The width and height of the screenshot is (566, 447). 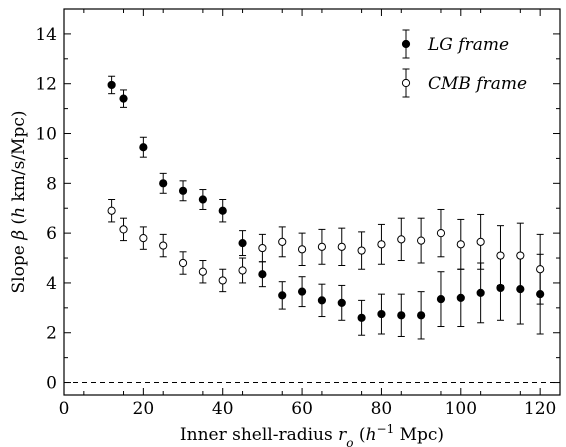 I want to click on legend-cmb-frame-label: CMB frame, so click(x=477, y=84).